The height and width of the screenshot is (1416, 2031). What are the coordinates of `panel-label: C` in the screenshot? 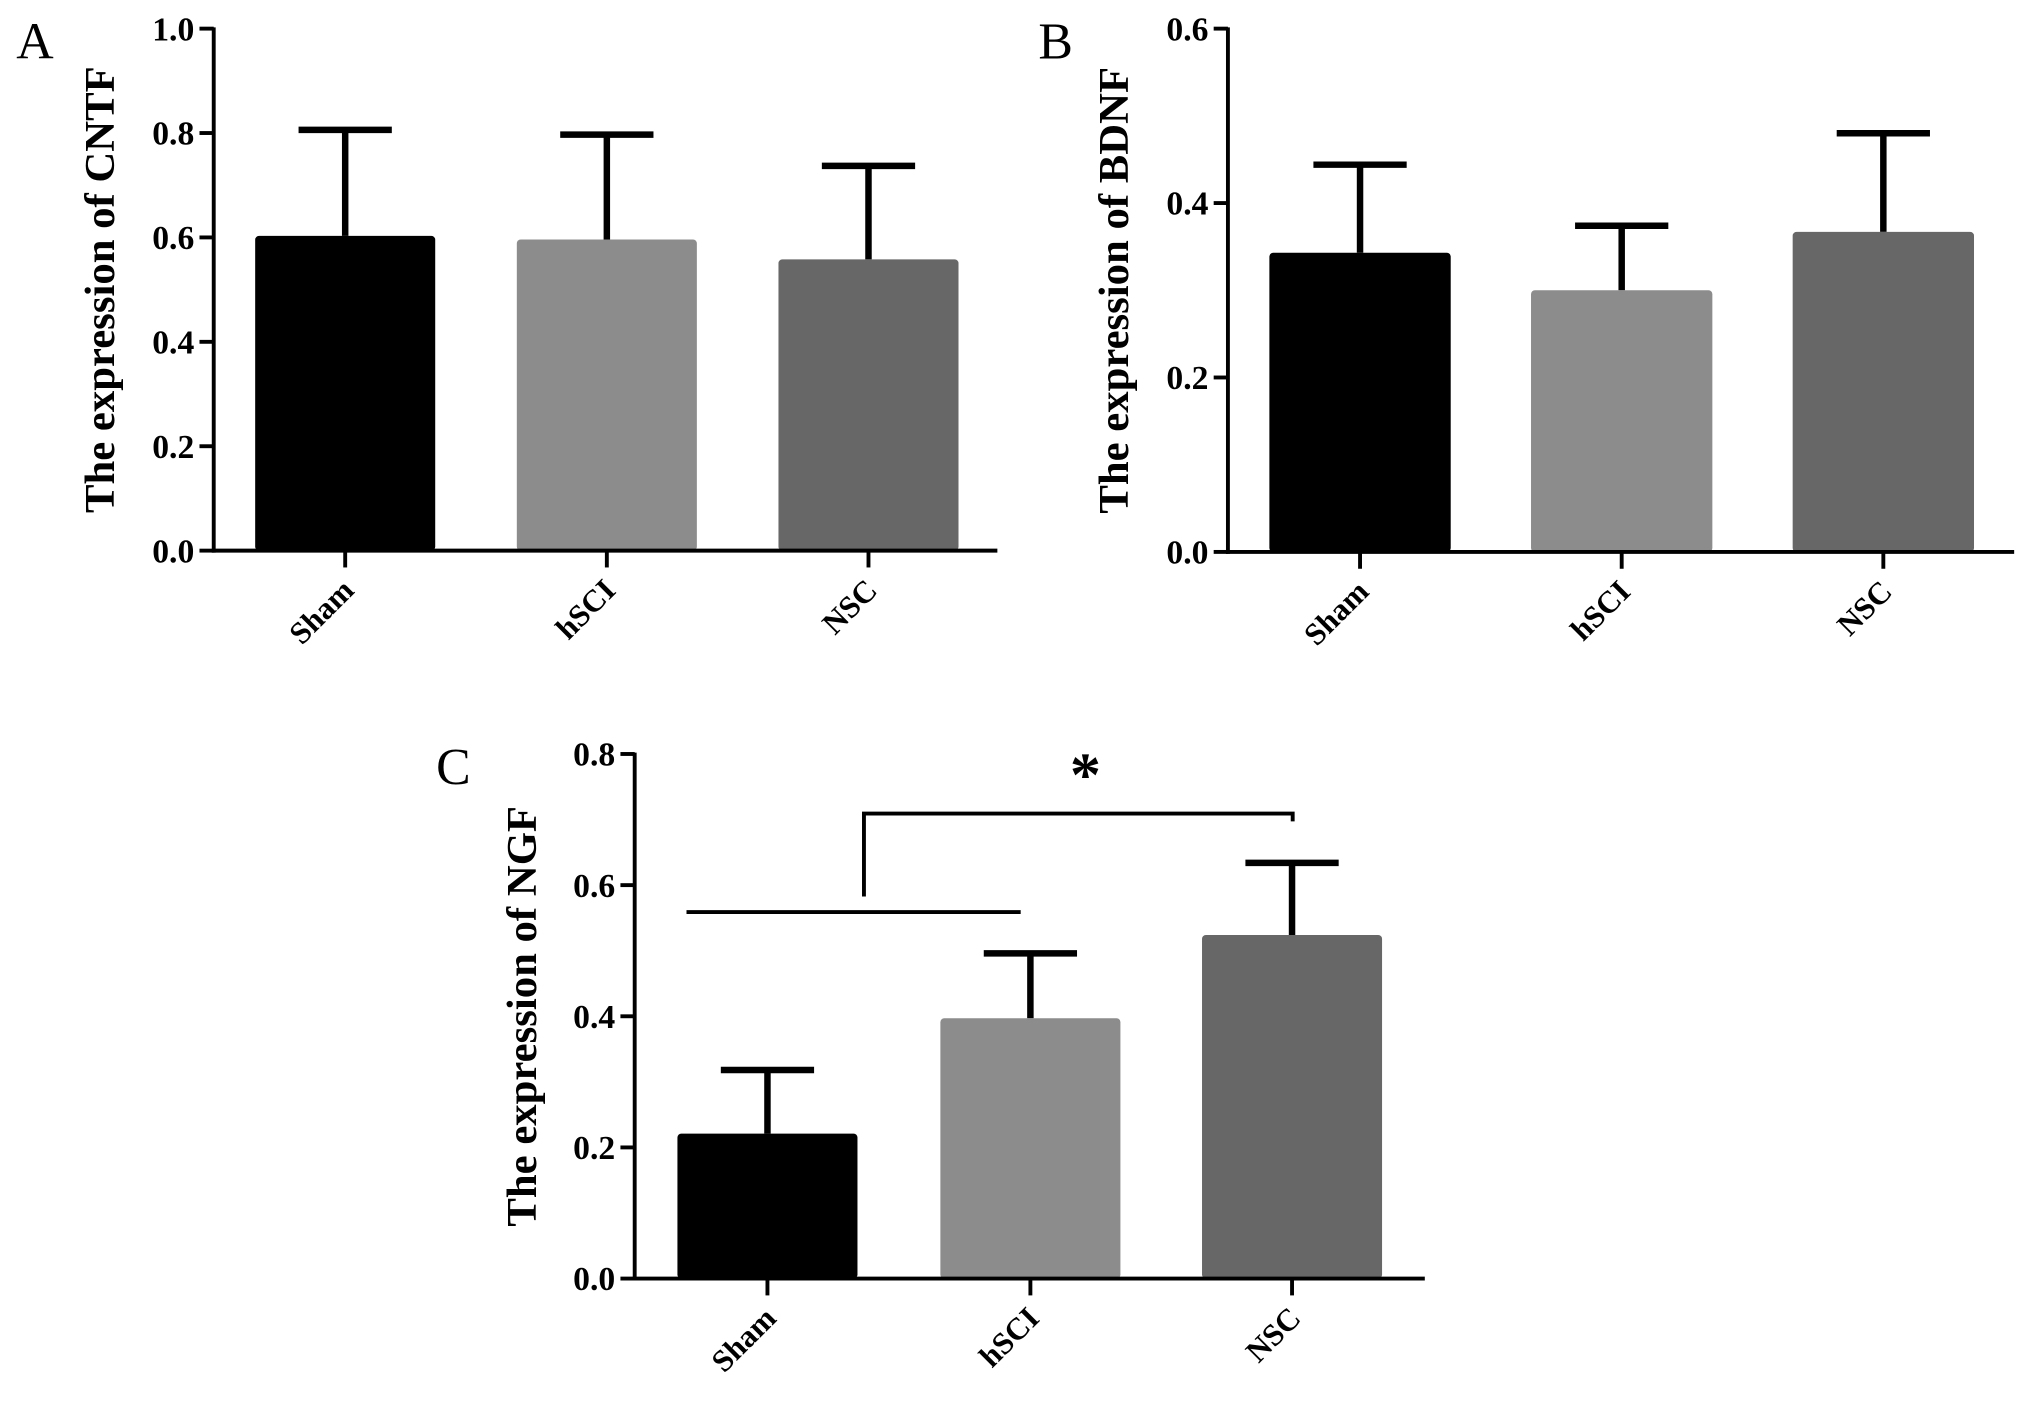 It's located at (453, 767).